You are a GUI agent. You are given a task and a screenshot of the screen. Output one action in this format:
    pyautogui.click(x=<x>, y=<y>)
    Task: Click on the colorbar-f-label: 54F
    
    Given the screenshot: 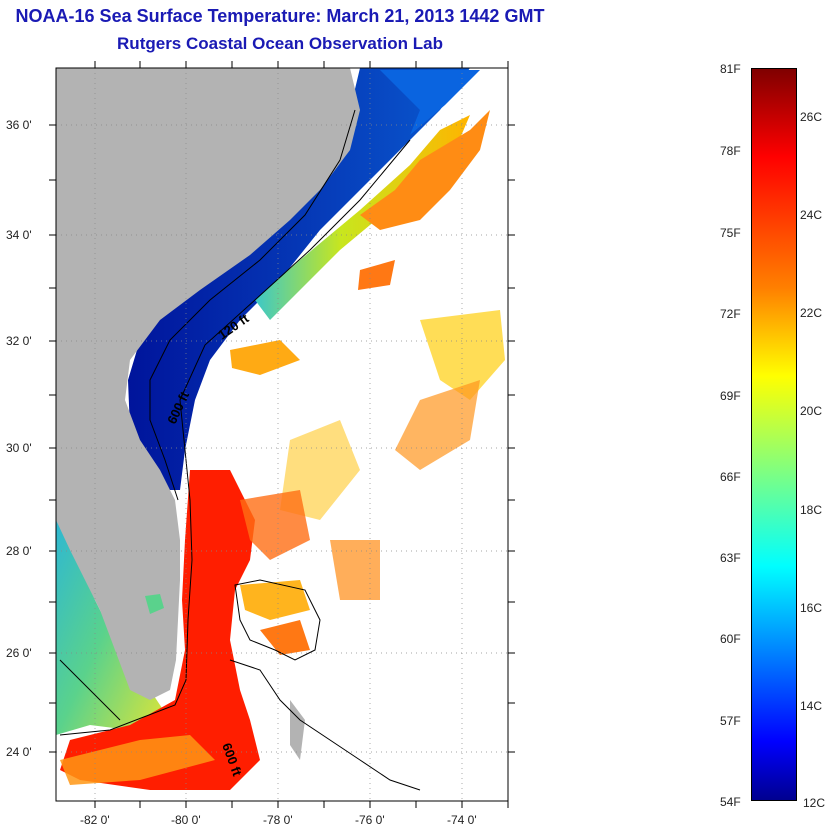 What is the action you would take?
    pyautogui.click(x=730, y=802)
    